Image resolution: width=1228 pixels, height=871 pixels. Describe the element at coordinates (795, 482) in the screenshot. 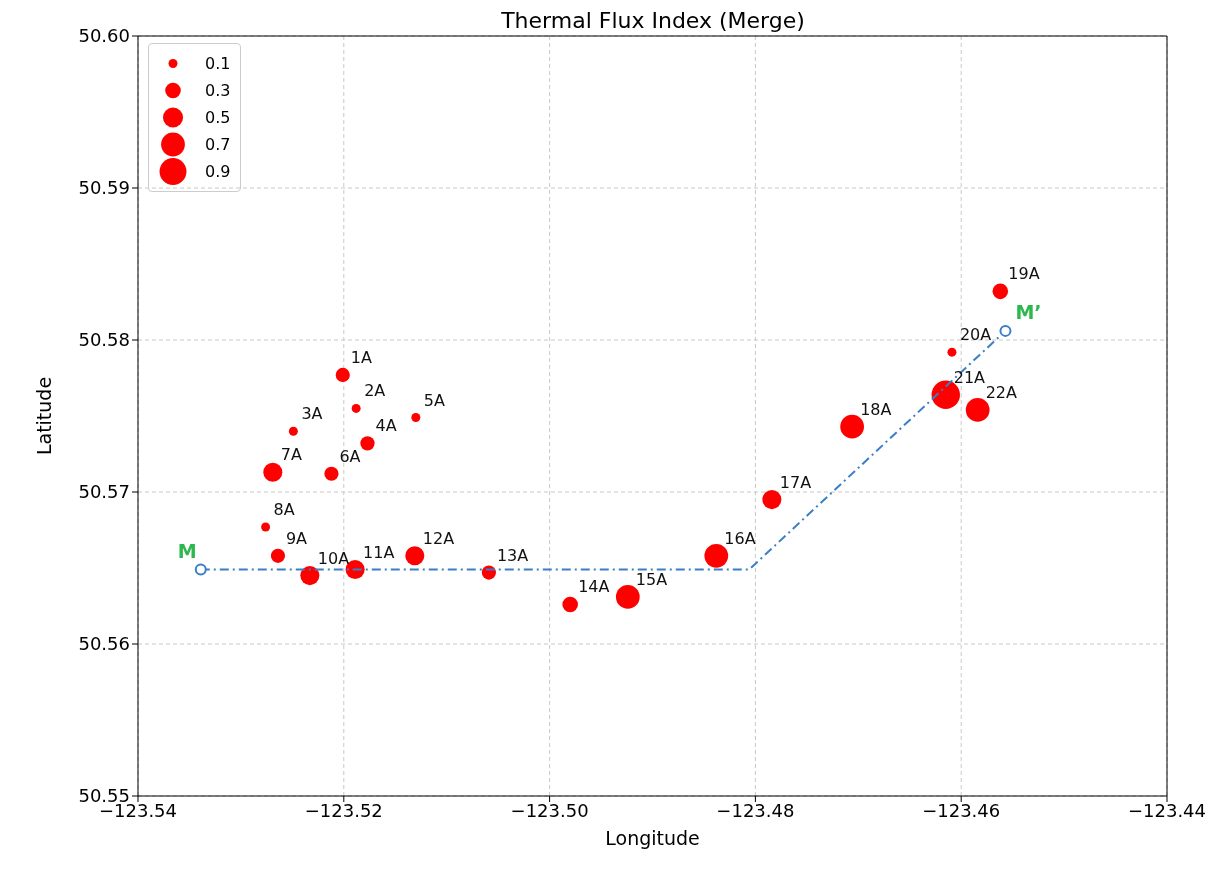

I see `annotation: 17A` at that location.